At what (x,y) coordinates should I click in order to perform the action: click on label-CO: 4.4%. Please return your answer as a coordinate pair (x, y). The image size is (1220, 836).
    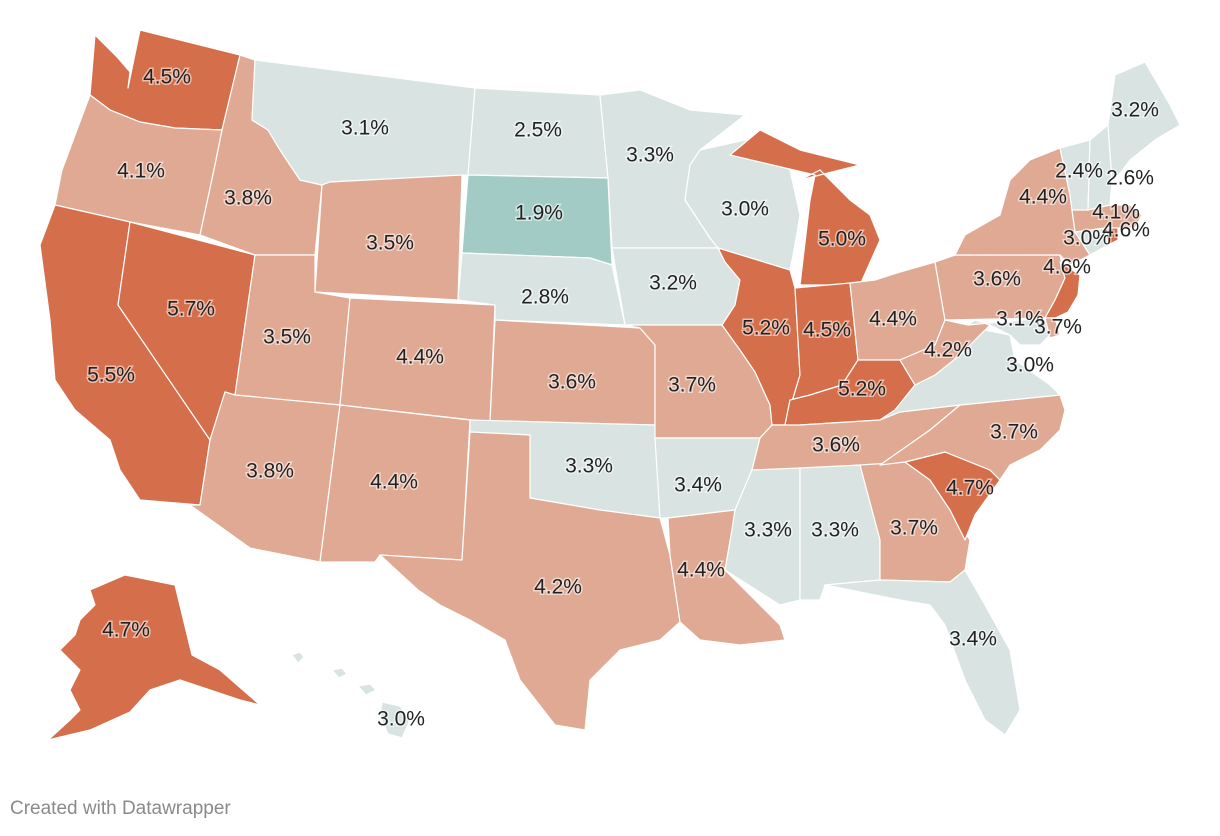
    Looking at the image, I should click on (420, 357).